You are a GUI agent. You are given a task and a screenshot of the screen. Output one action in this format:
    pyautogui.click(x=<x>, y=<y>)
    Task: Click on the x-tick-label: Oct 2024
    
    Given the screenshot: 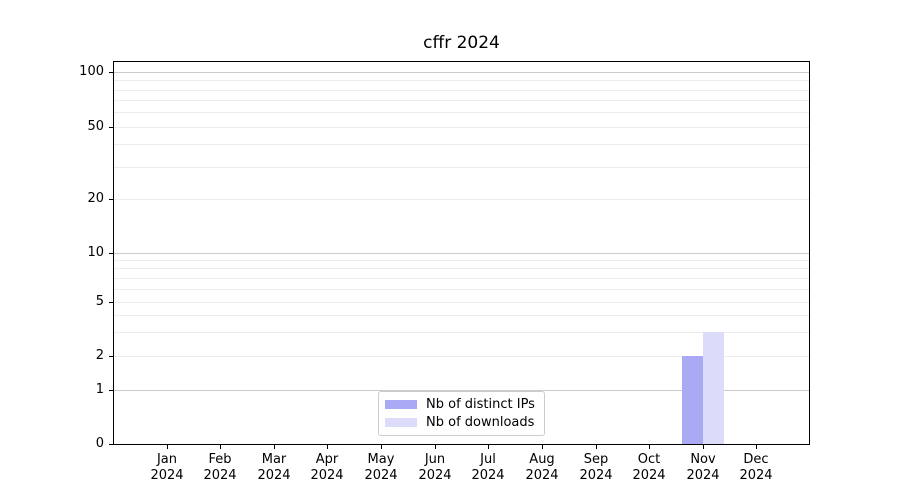 What is the action you would take?
    pyautogui.click(x=649, y=468)
    